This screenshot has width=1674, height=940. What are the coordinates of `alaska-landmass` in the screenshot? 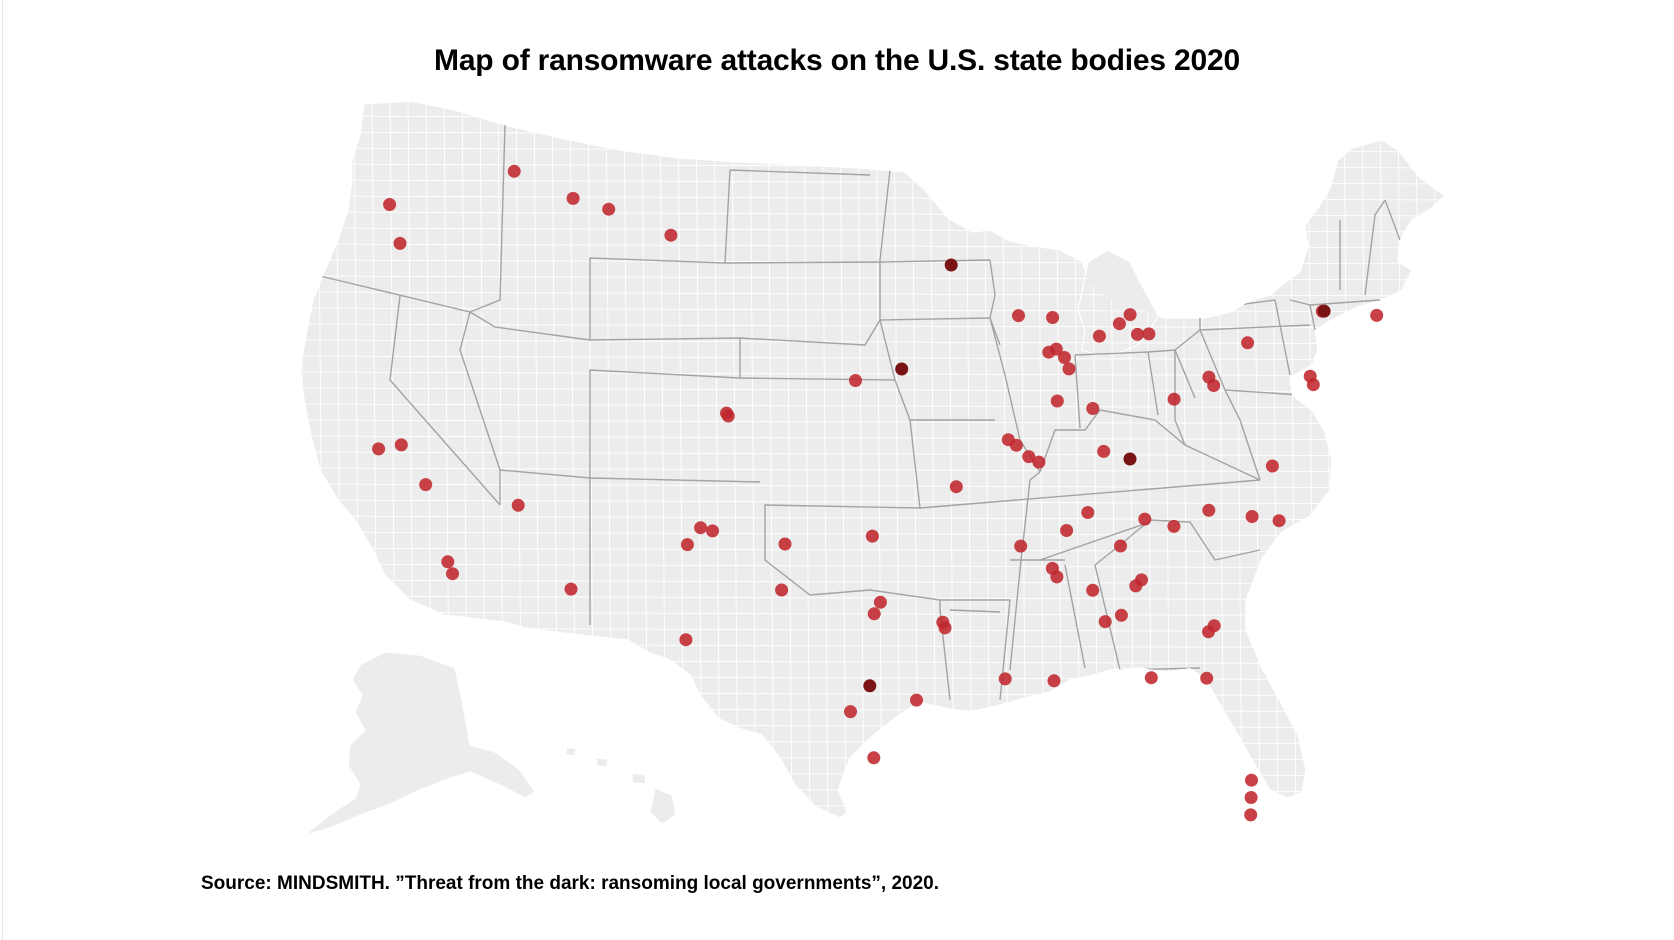 It's located at (420, 743).